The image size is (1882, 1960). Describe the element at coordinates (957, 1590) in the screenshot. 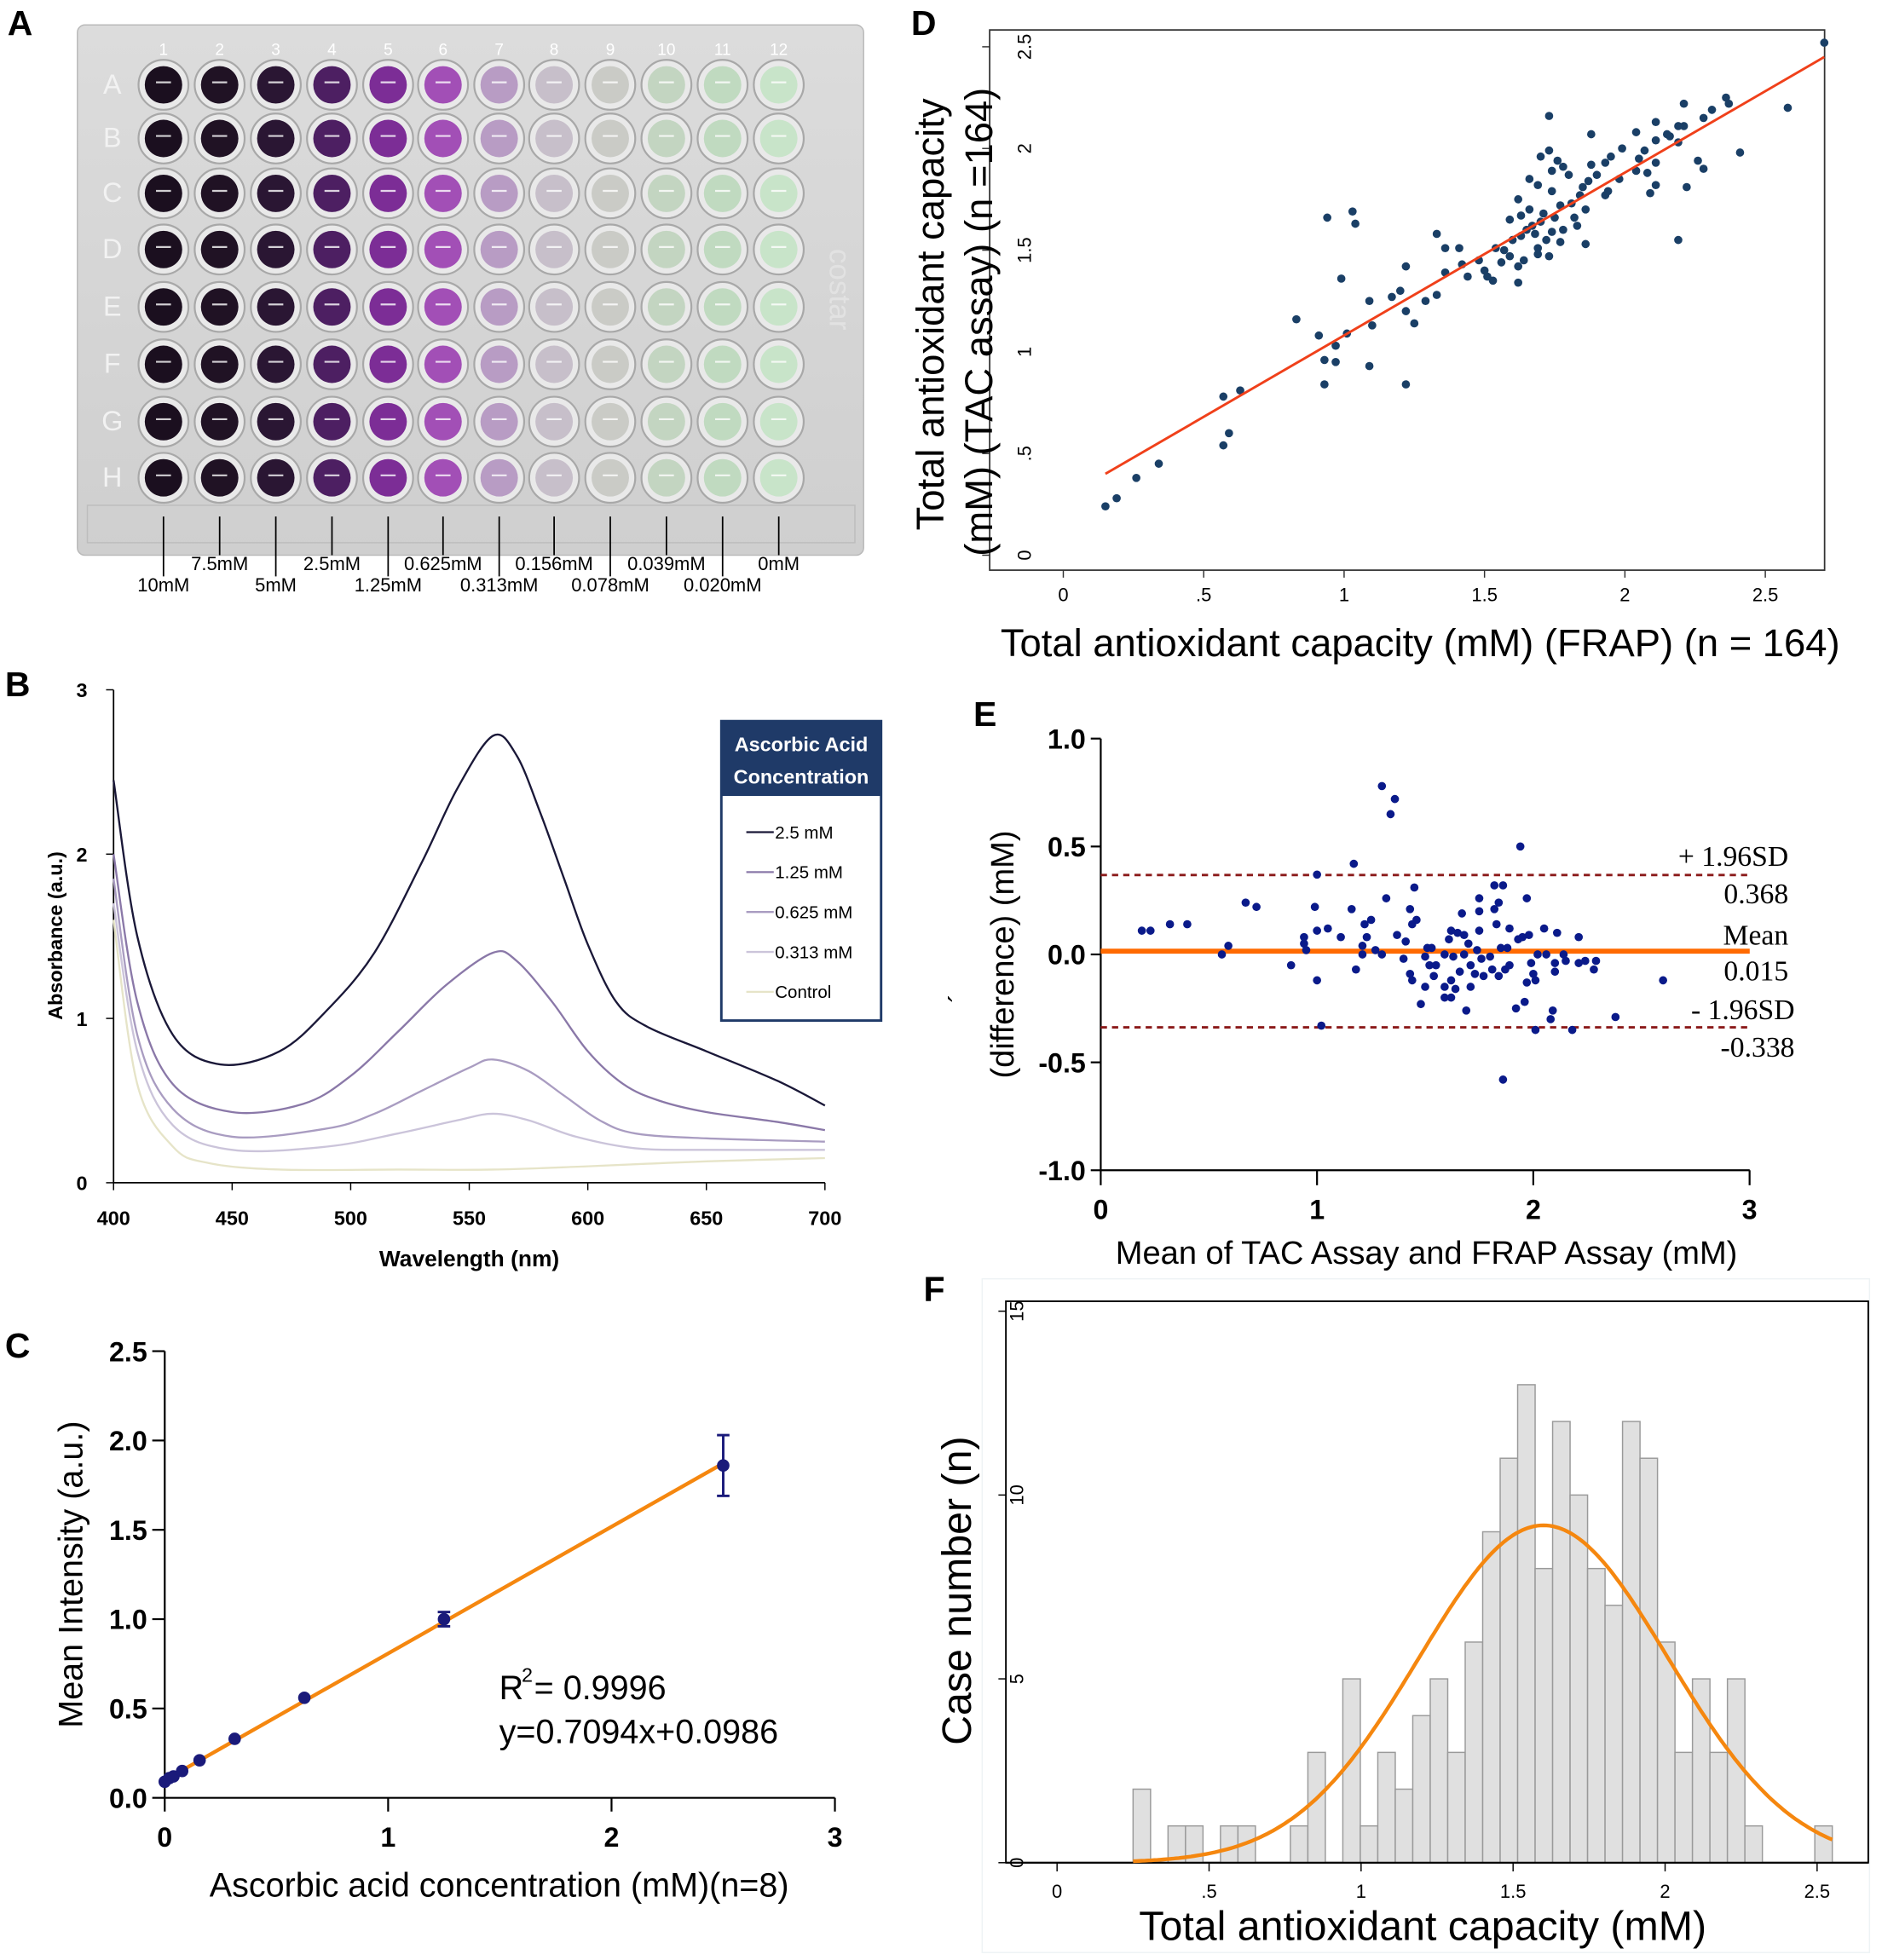

I see `y-axis-label: Case number (n)` at that location.